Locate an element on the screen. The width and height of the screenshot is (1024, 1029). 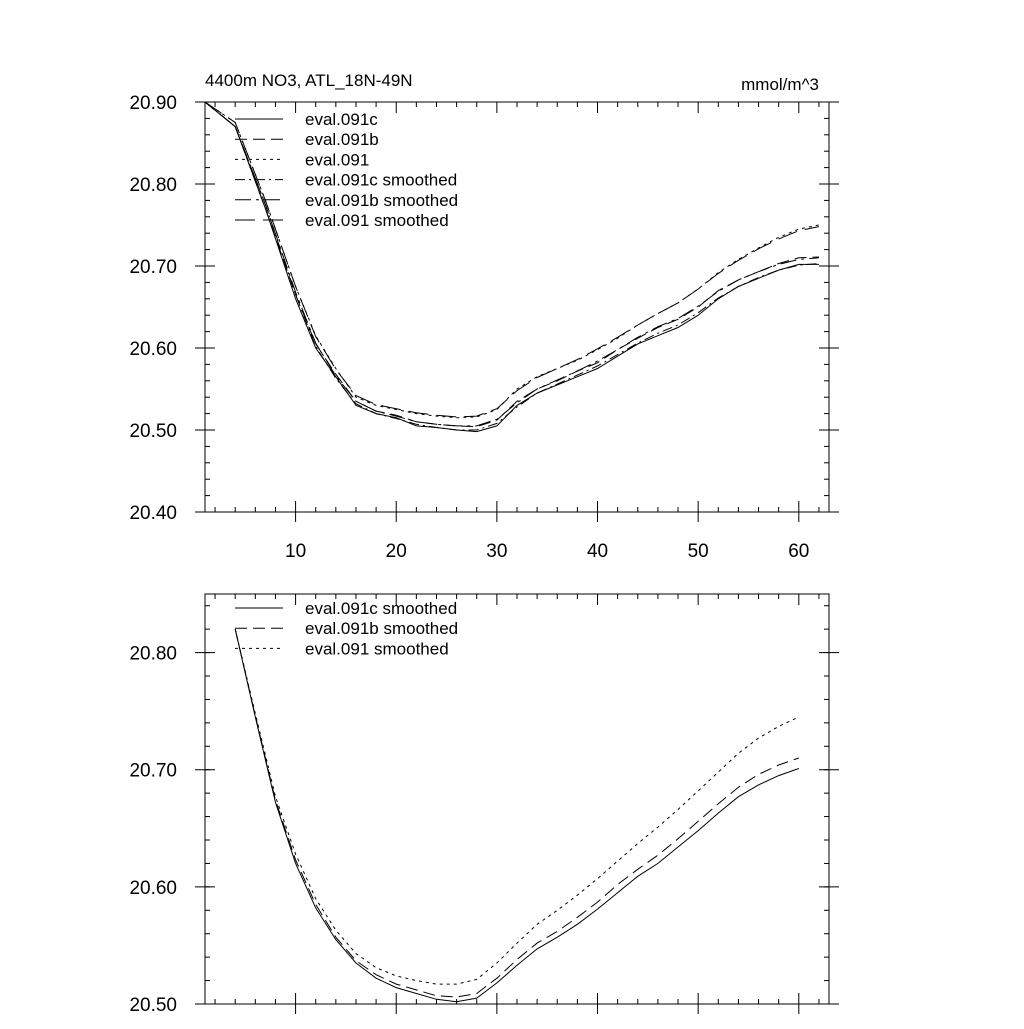
chart-title: 4400m NO3, ATL_18N-49N is located at coordinates (309, 80).